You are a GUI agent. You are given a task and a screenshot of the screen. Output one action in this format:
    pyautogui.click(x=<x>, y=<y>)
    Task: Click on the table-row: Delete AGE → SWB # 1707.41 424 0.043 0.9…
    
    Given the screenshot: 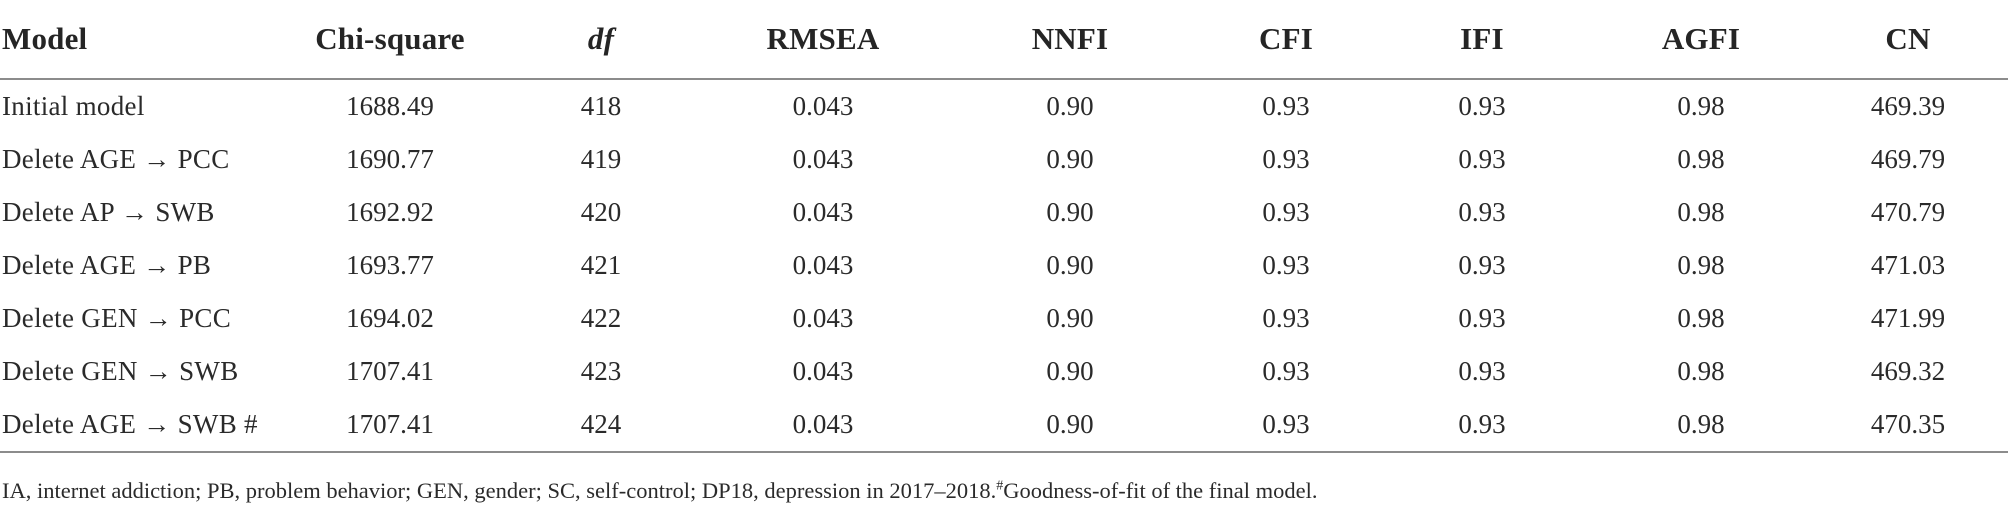 What is the action you would take?
    pyautogui.click(x=1004, y=425)
    